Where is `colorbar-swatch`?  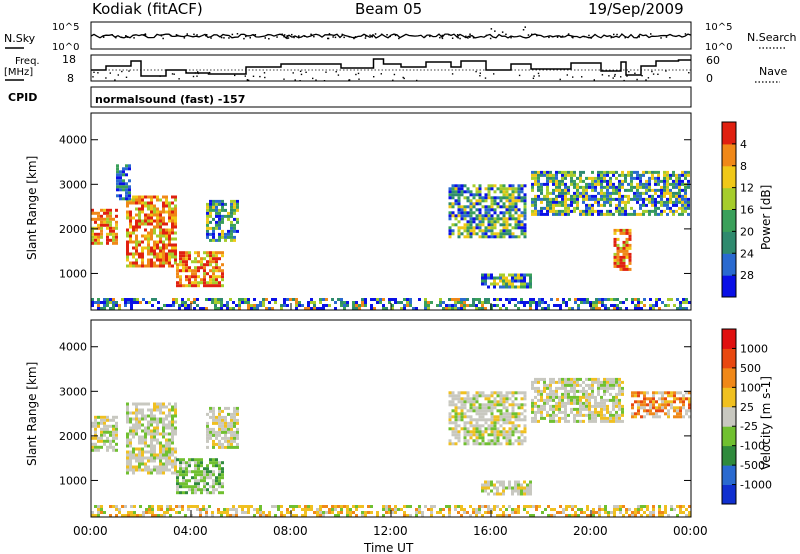
colorbar-swatch is located at coordinates (729, 220).